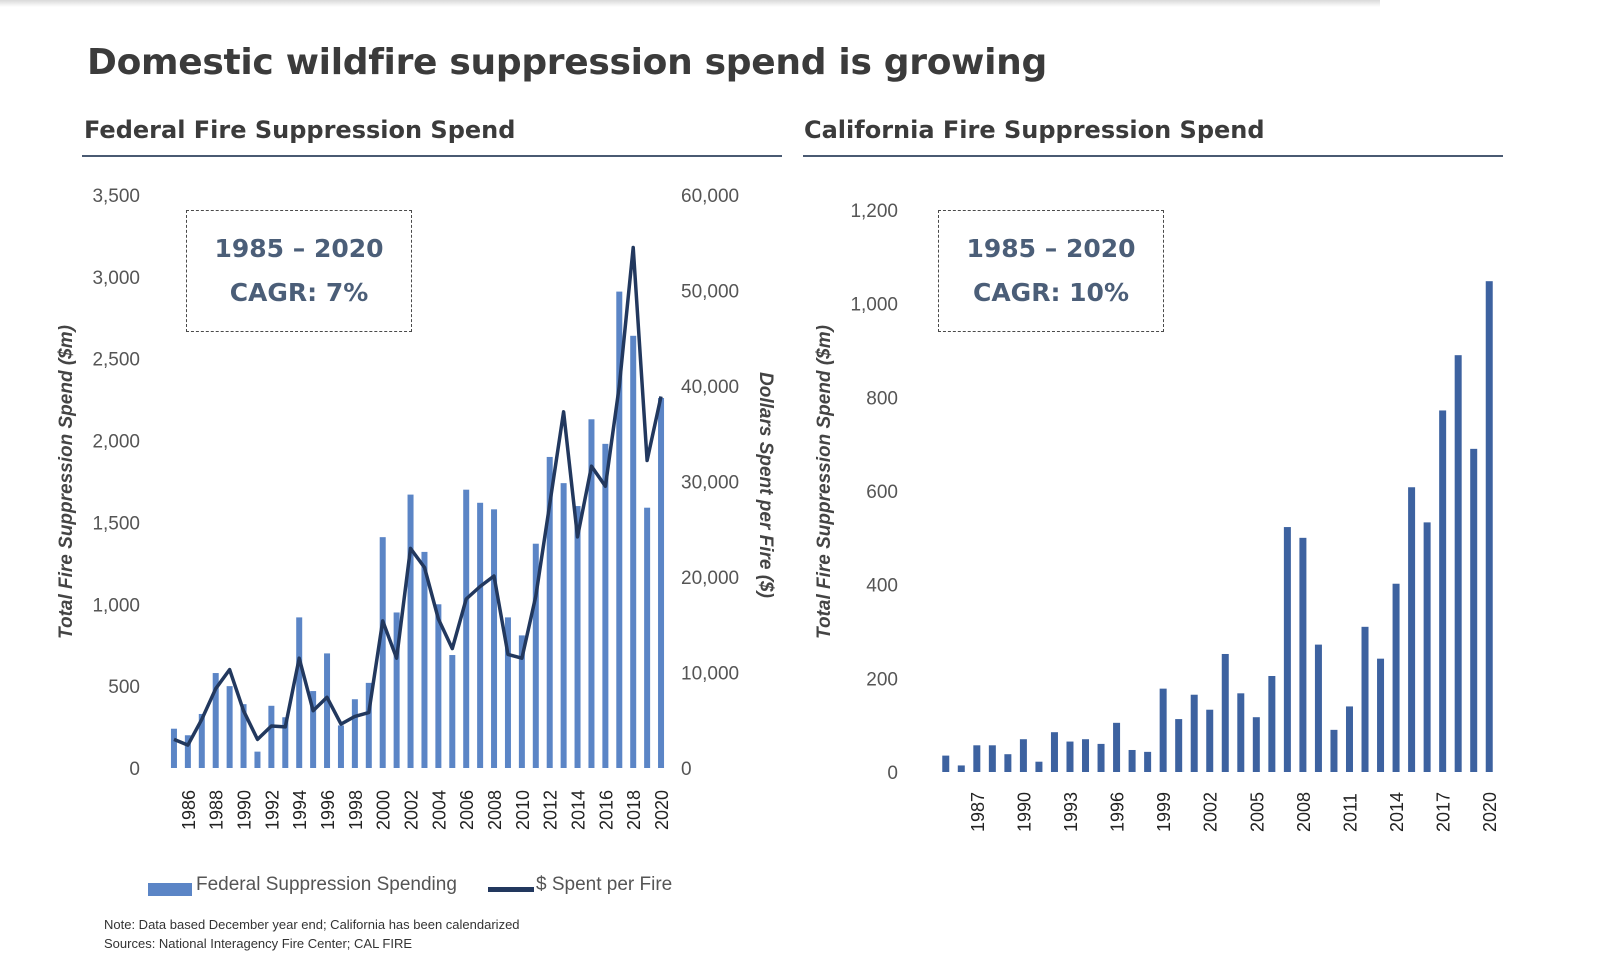 The height and width of the screenshot is (979, 1600). I want to click on federal-bar-2014, so click(577, 637).